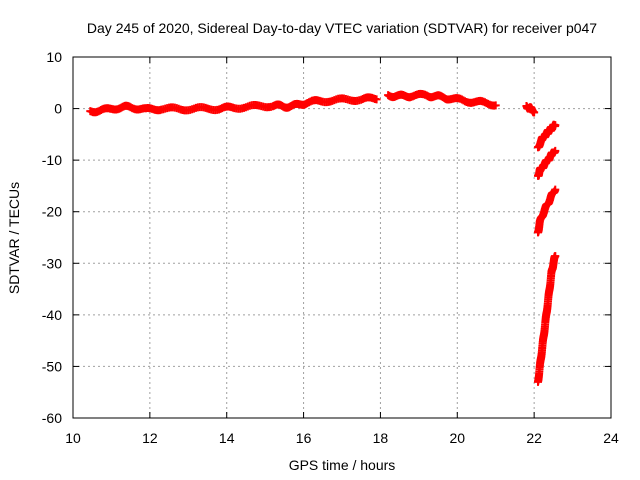 This screenshot has height=480, width=640. Describe the element at coordinates (342, 465) in the screenshot. I see `x-axis-label: GPS time / hours` at that location.